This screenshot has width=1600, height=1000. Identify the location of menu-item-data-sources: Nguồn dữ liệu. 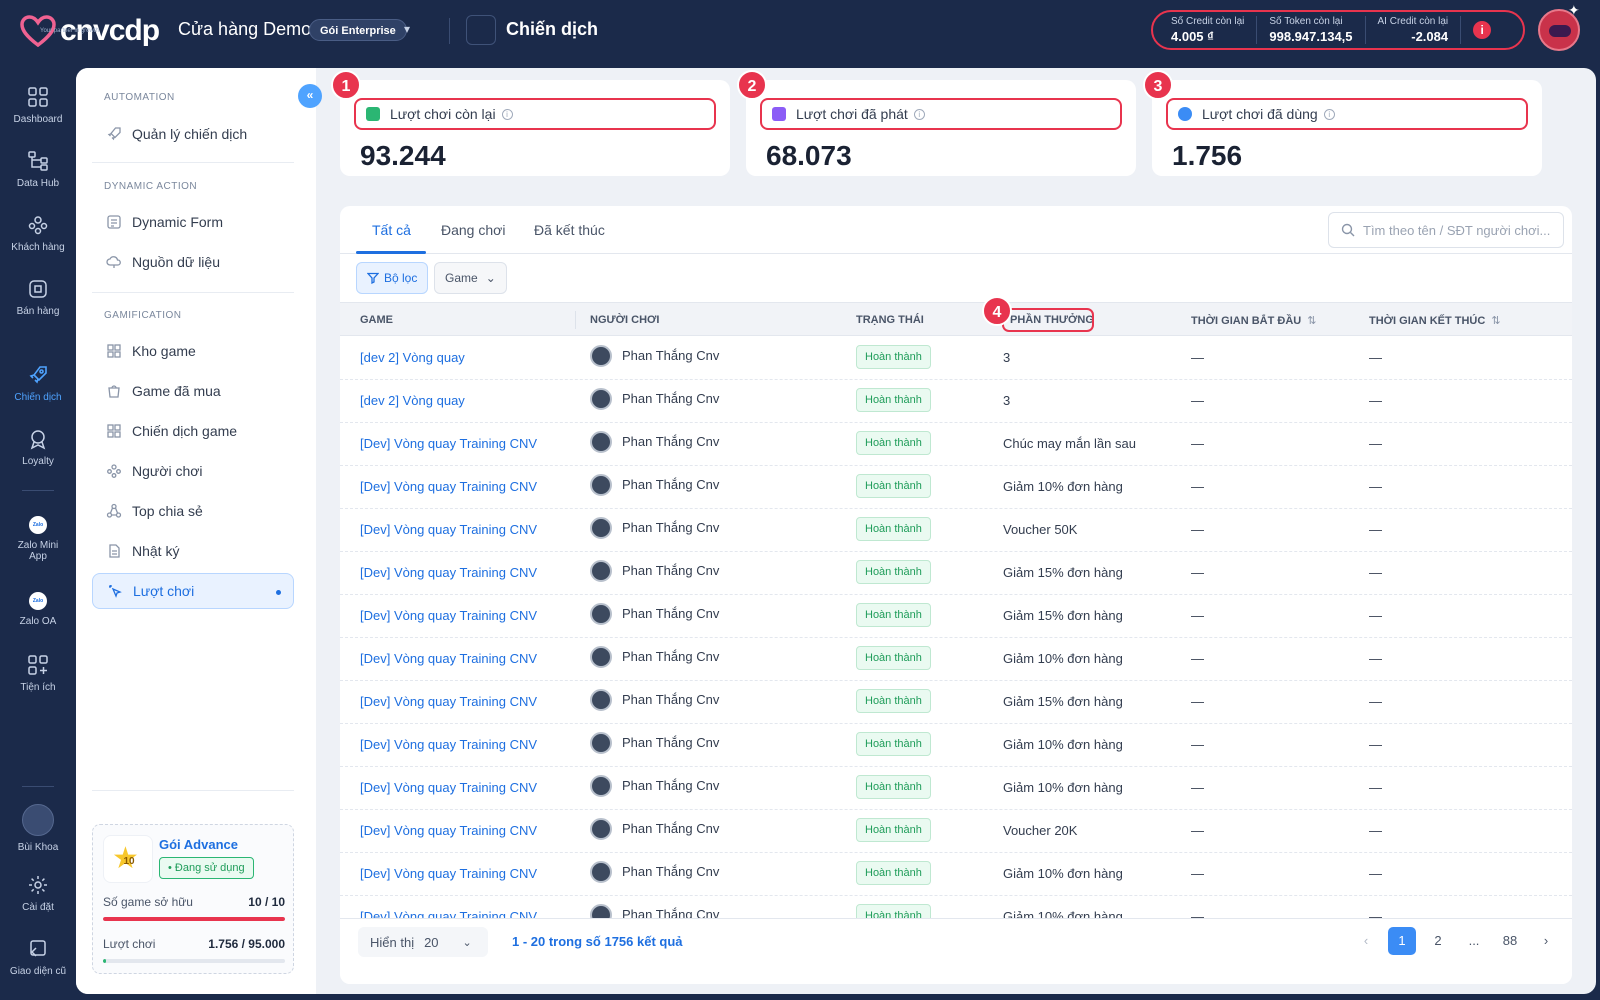
(193, 262).